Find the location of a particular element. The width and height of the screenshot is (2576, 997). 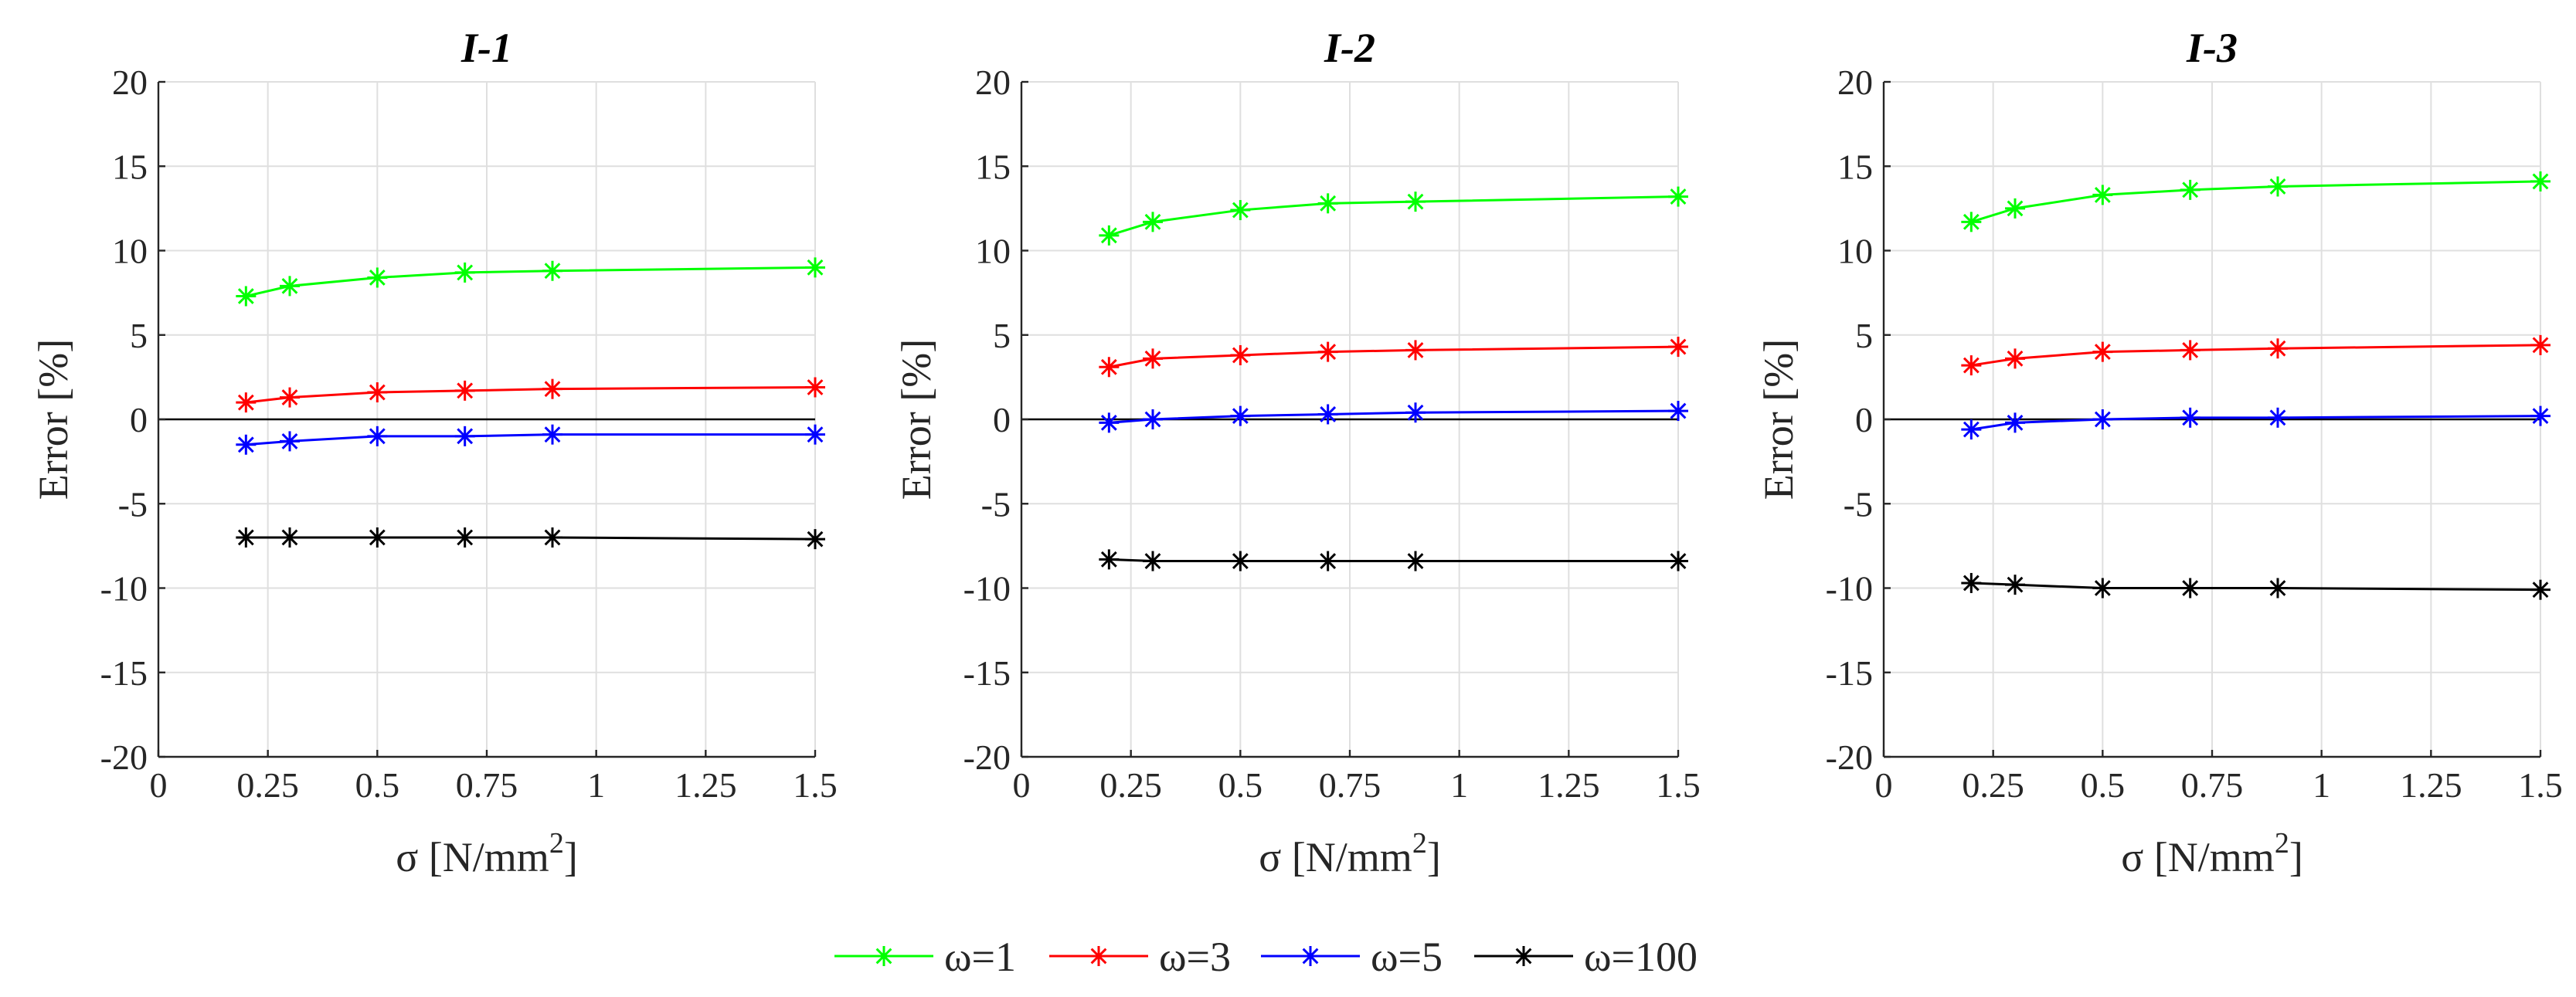

legend-entry: ω=5 is located at coordinates (1352, 957).